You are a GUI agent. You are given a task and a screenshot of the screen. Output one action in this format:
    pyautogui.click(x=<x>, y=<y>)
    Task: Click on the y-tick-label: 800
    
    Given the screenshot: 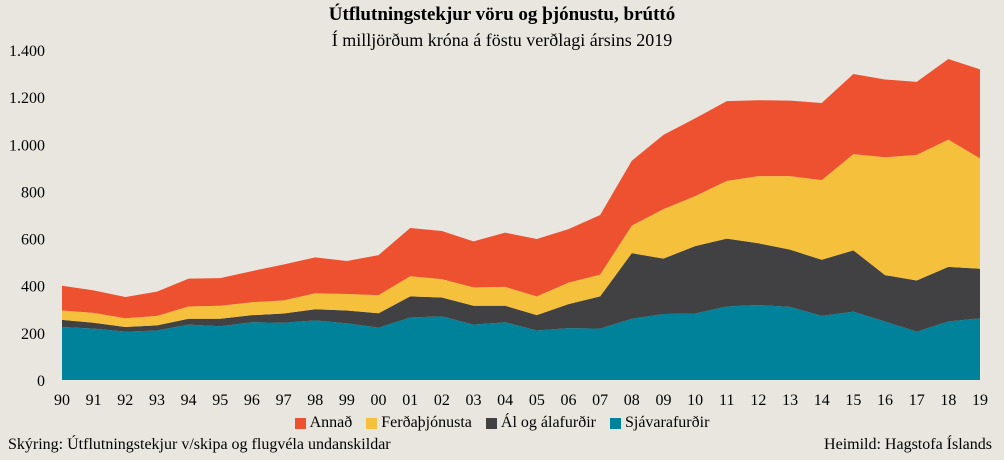 What is the action you would take?
    pyautogui.click(x=33, y=192)
    